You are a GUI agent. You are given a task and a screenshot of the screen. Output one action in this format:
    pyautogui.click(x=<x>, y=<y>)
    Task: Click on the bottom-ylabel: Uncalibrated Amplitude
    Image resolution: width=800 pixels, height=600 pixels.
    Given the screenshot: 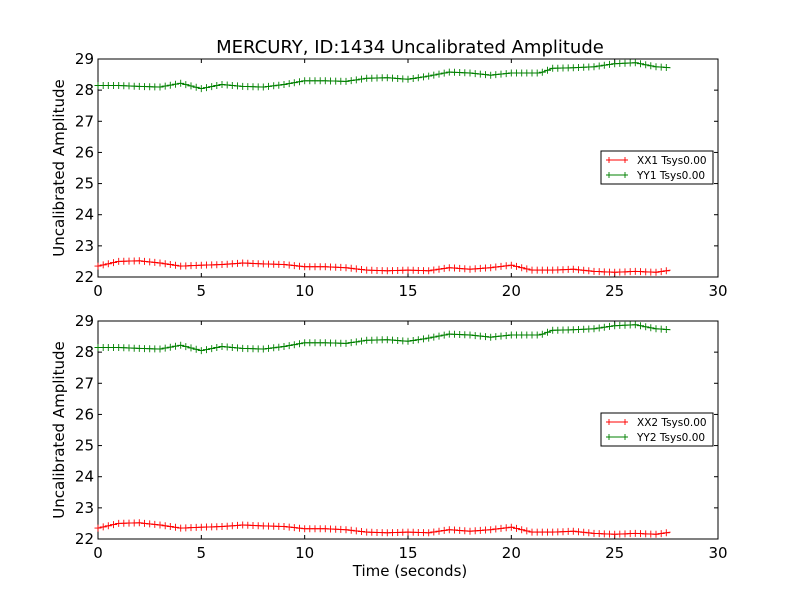 What is the action you would take?
    pyautogui.click(x=59, y=429)
    